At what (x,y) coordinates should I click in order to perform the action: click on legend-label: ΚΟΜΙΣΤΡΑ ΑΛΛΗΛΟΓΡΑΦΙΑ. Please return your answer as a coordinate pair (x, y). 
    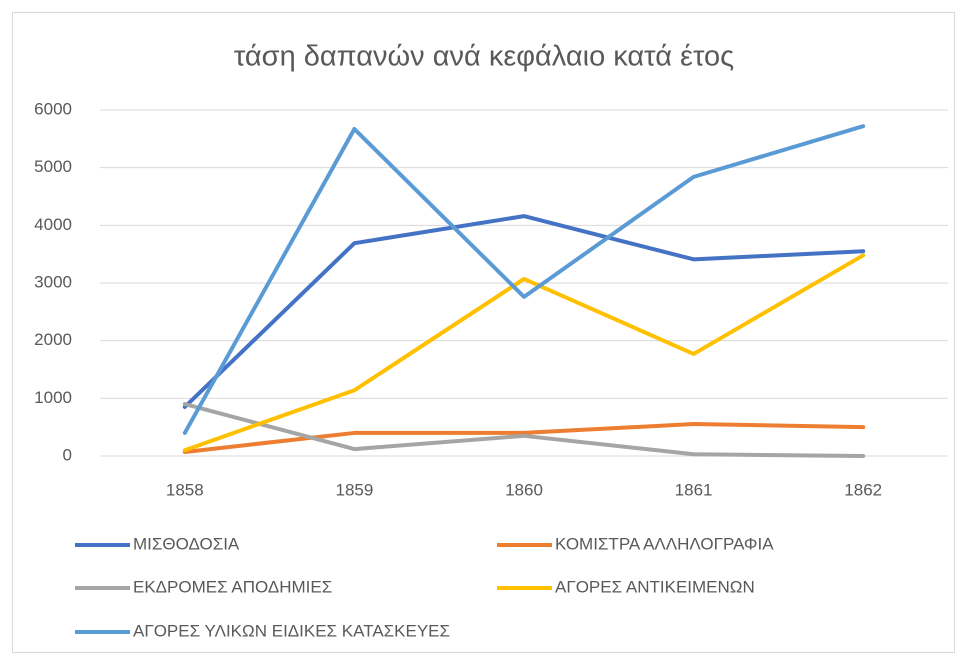
    Looking at the image, I should click on (664, 543).